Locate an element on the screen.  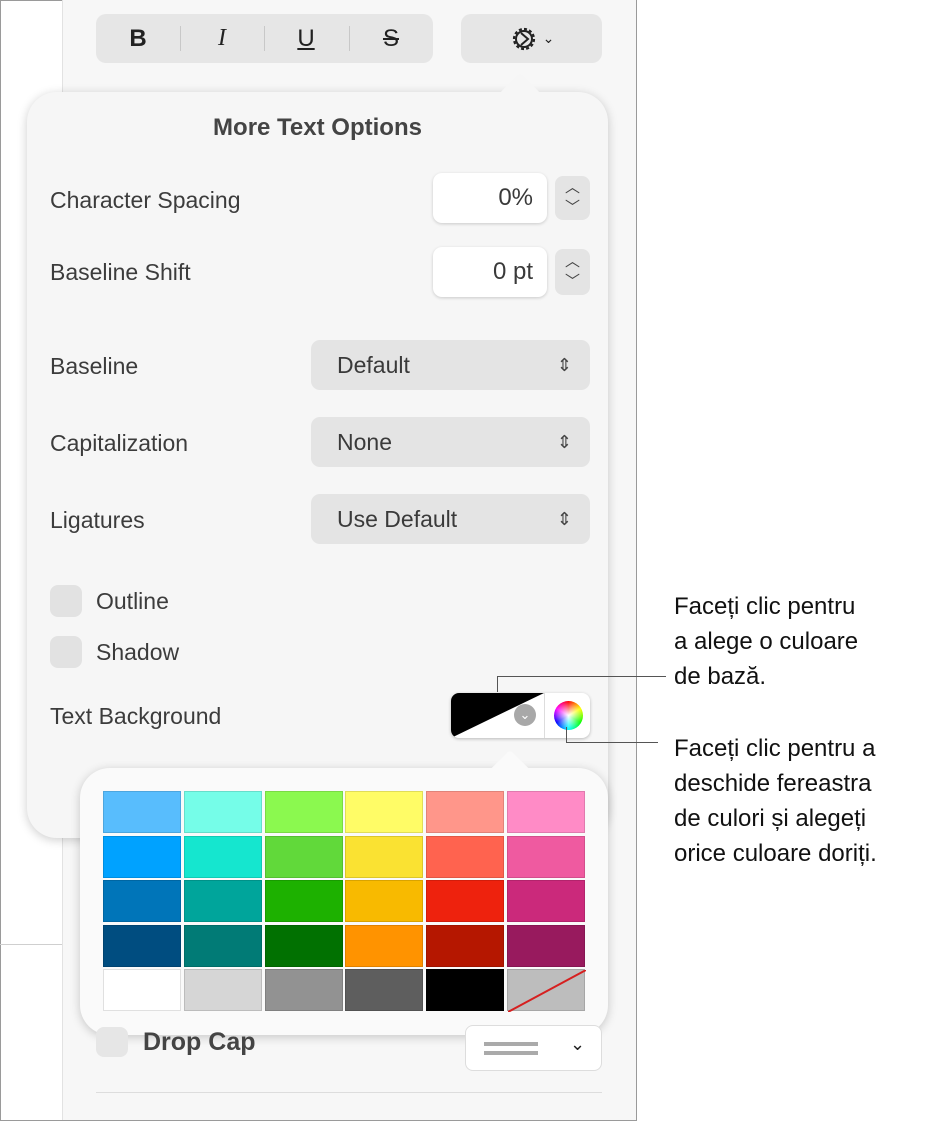
baseline-popup: Default ⇕ is located at coordinates (450, 365).